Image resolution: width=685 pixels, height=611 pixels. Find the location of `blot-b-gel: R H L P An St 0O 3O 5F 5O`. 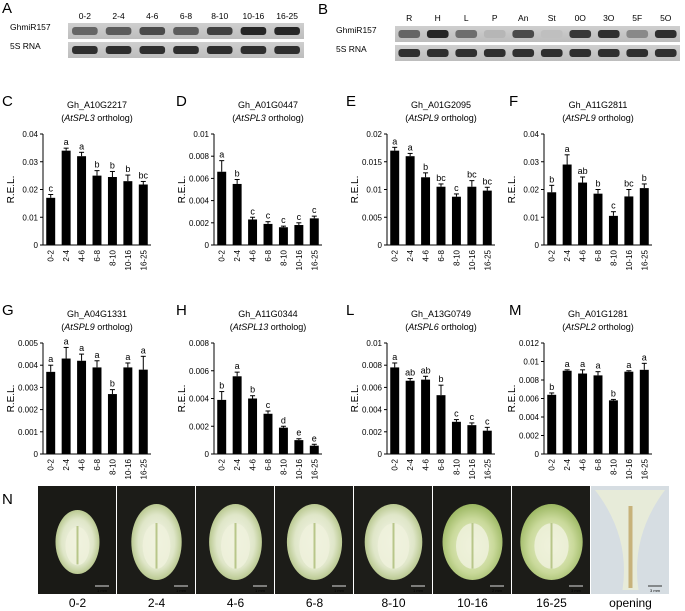

blot-b-gel: R H L P An St 0O 3O 5F 5O is located at coordinates (537, 37).